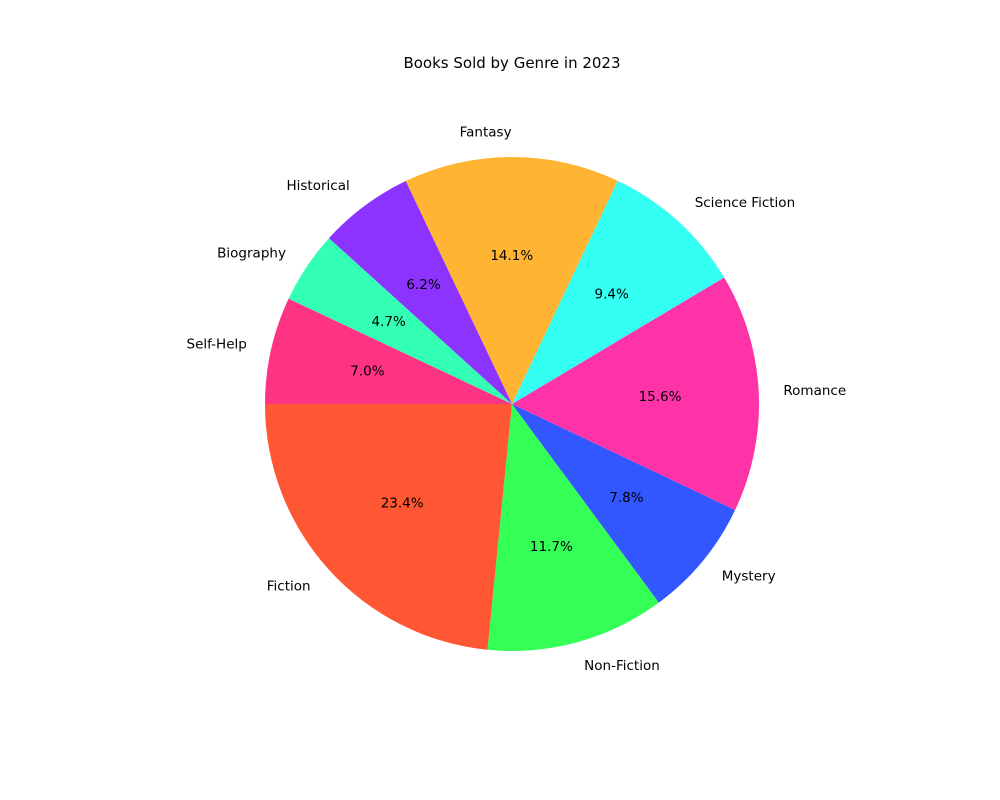 This screenshot has width=1000, height=800. What do you see at coordinates (423, 285) in the screenshot?
I see `pct-label-historical: 6.2%` at bounding box center [423, 285].